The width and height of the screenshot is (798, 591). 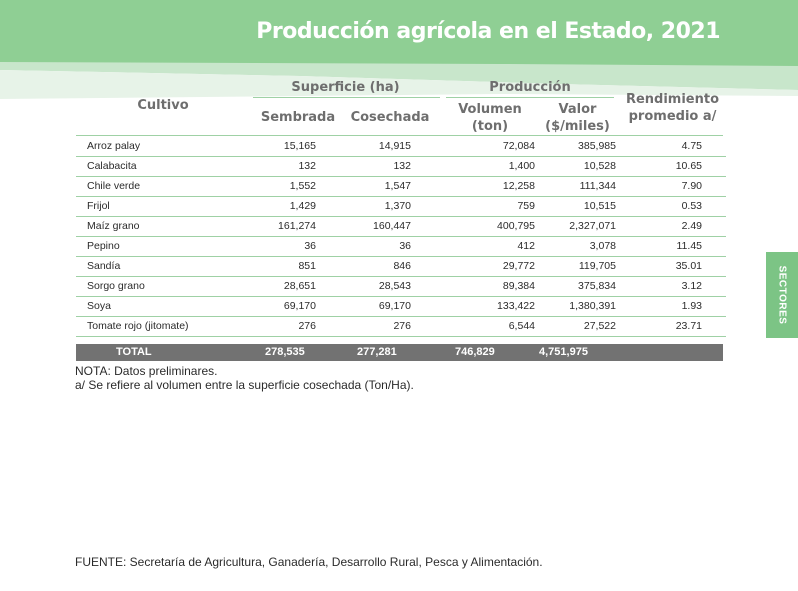 I want to click on cell-rendimiento: 10.65, so click(x=673, y=166).